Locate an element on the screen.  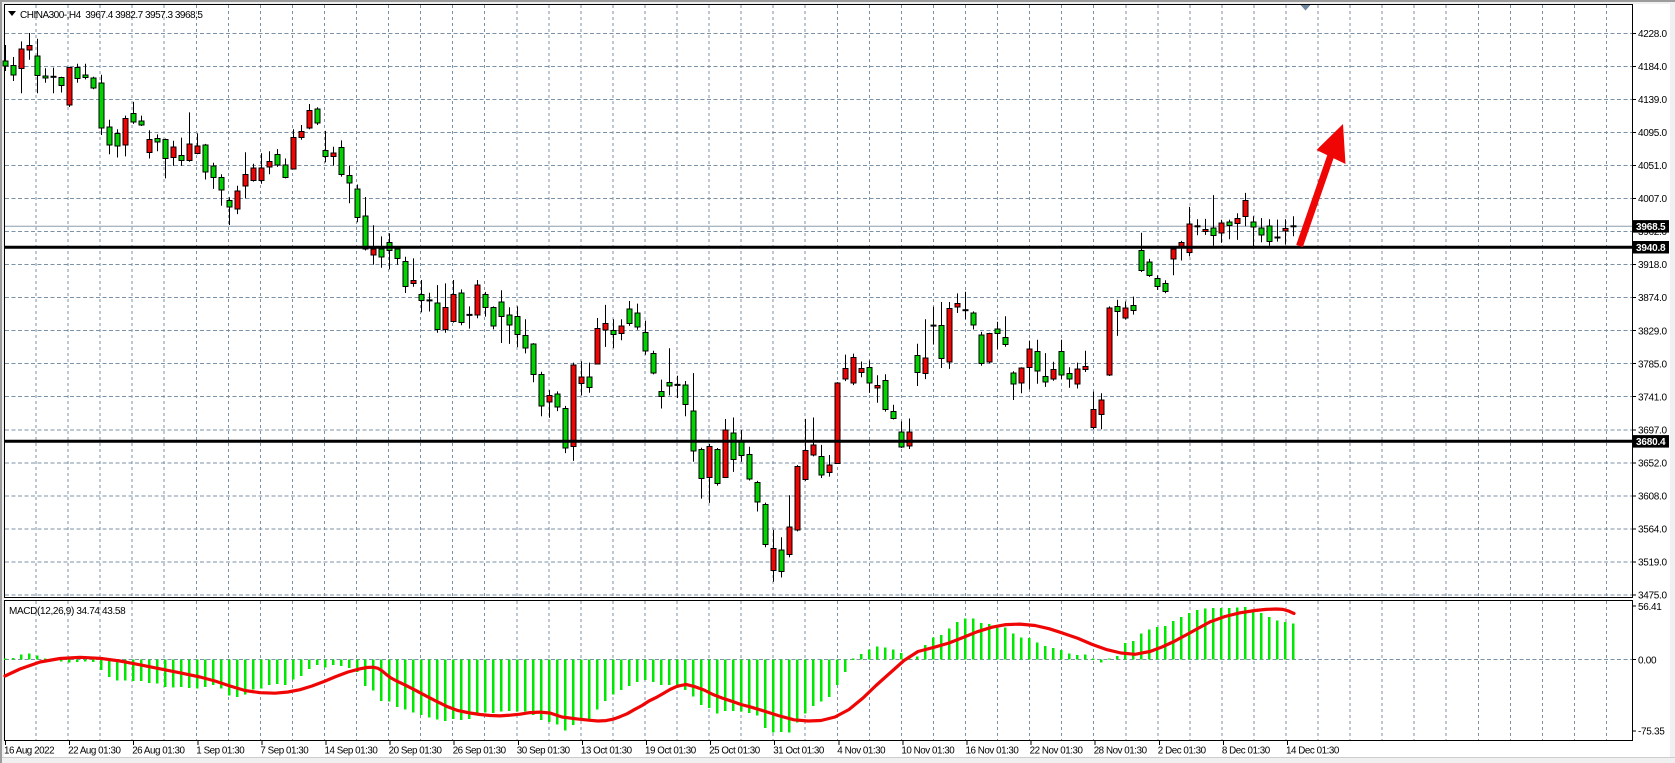
svg-text: 31 Oct 01:30 is located at coordinates (799, 751).